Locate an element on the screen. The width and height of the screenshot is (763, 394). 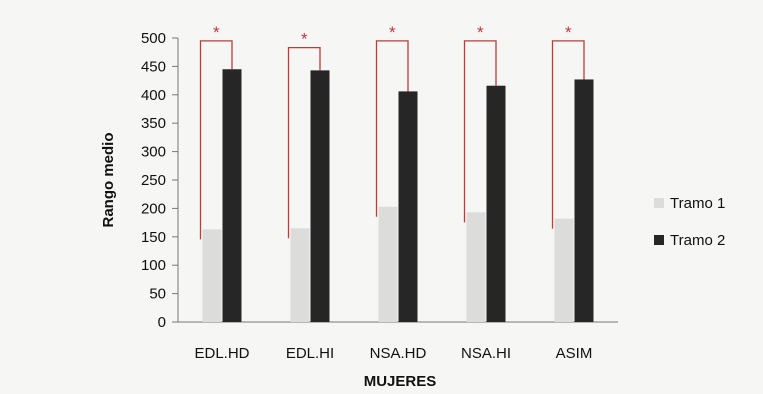
legend-label: Tramo 1 is located at coordinates (697, 203).